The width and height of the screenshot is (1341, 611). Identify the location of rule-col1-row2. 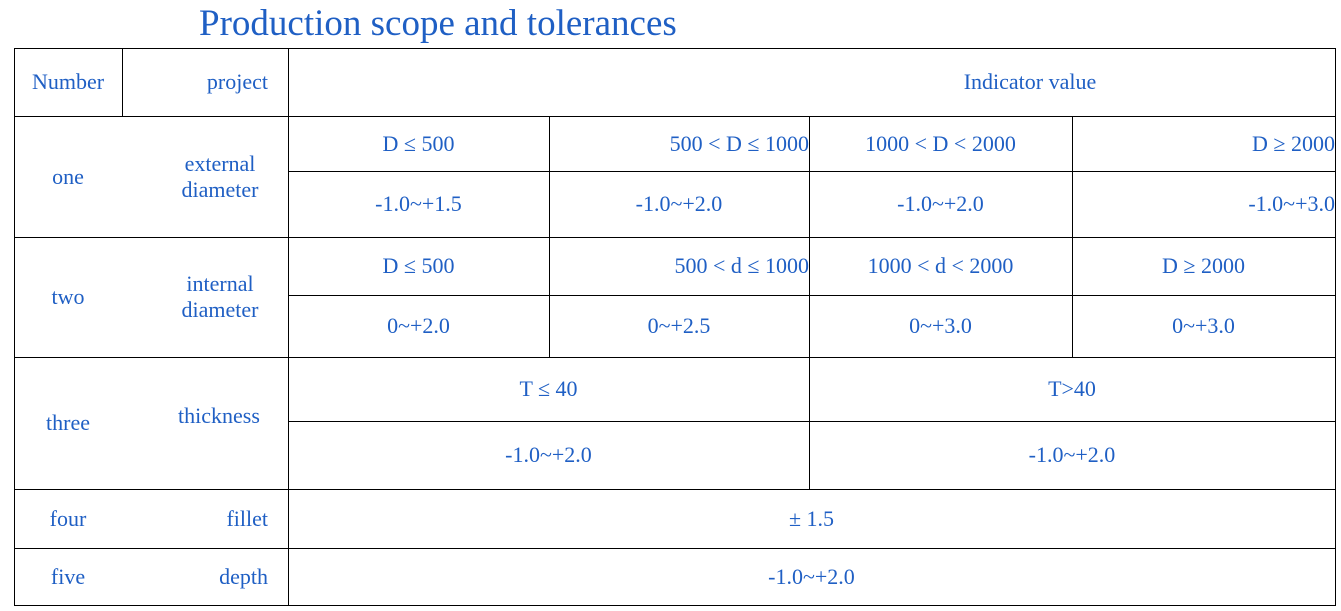
(549, 297).